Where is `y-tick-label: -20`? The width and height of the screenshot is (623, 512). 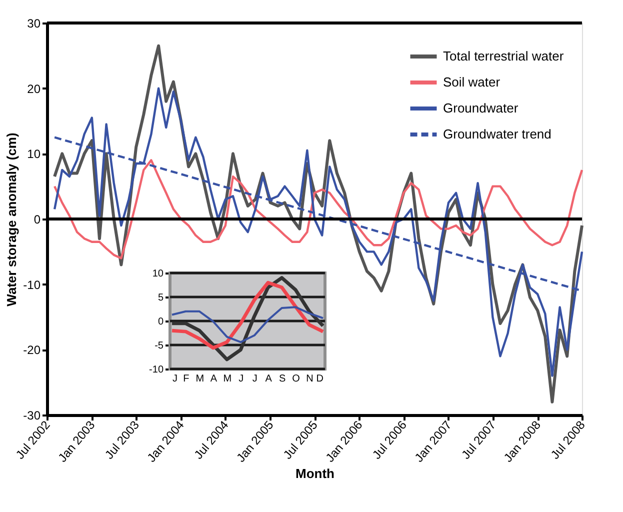
y-tick-label: -20 is located at coordinates (32, 350).